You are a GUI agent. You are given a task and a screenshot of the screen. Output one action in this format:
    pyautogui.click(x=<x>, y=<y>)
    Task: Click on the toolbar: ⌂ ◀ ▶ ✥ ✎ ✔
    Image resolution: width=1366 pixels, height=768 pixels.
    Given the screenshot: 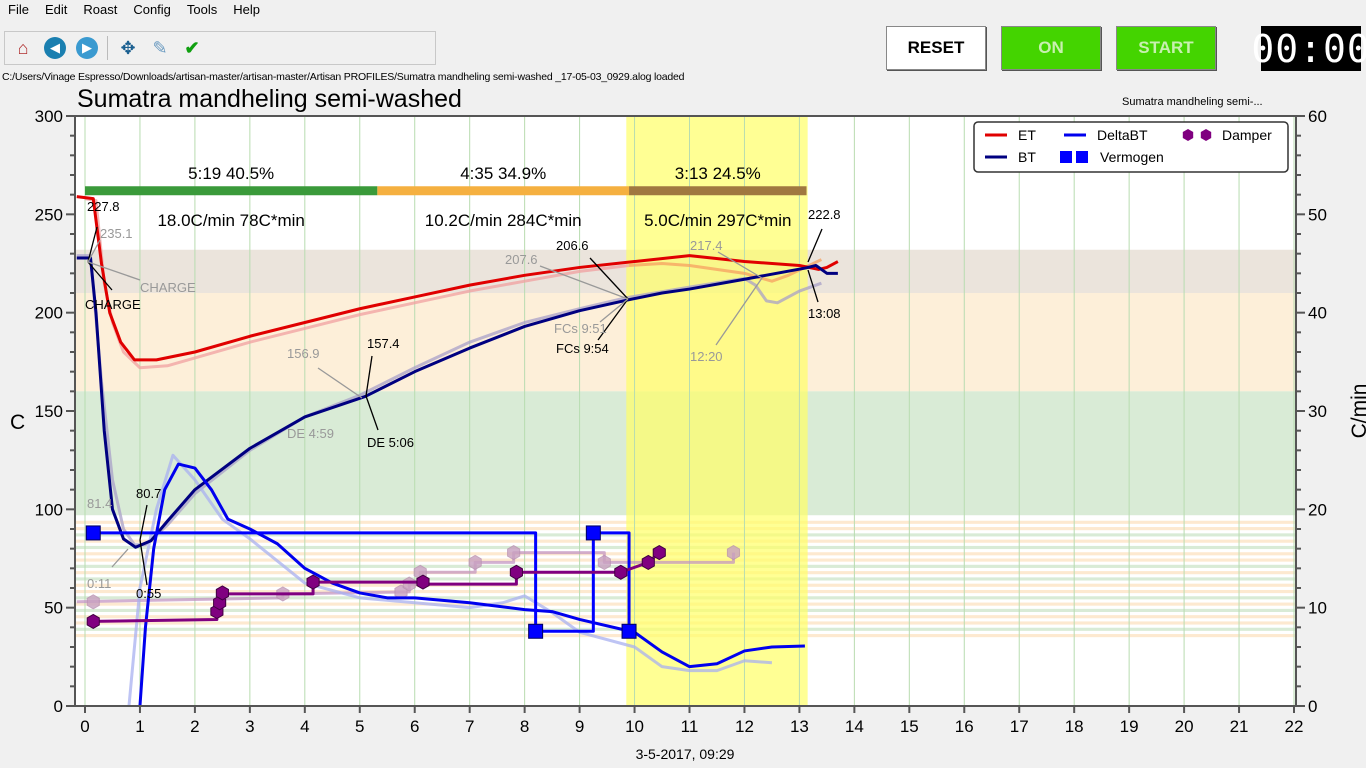 What is the action you would take?
    pyautogui.click(x=220, y=48)
    